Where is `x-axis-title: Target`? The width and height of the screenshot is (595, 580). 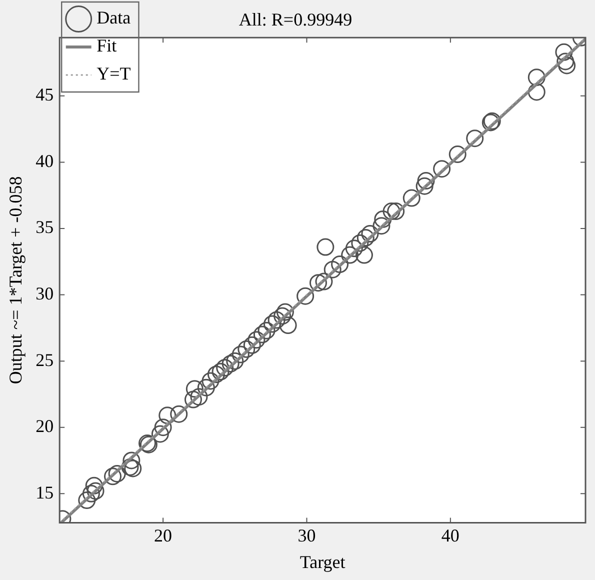 x-axis-title: Target is located at coordinates (323, 562).